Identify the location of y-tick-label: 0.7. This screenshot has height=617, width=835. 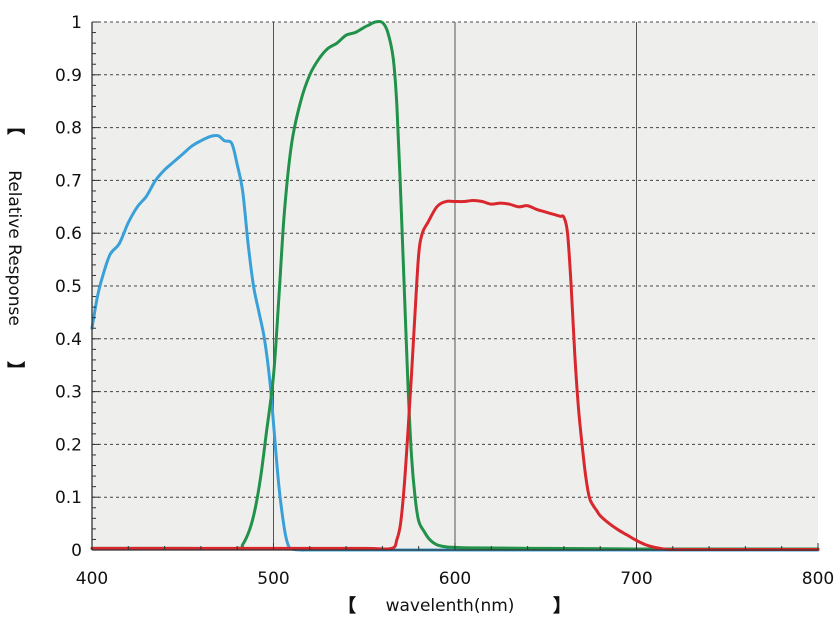
(68, 181).